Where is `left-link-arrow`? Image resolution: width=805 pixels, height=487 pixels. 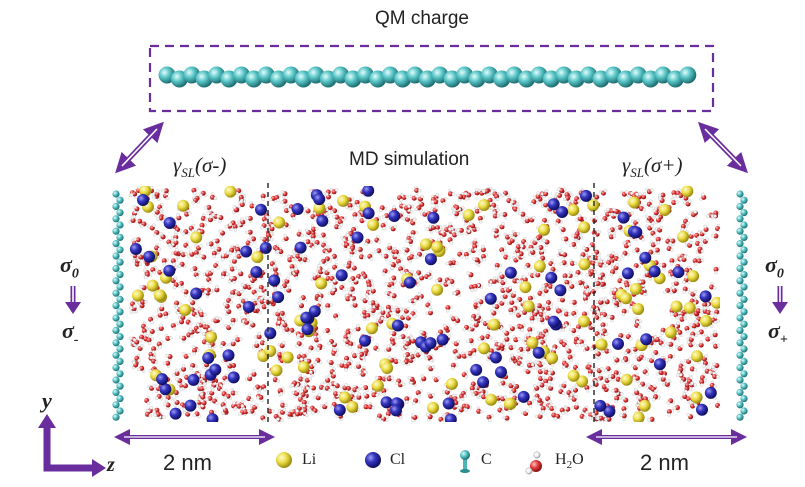 left-link-arrow is located at coordinates (139, 147).